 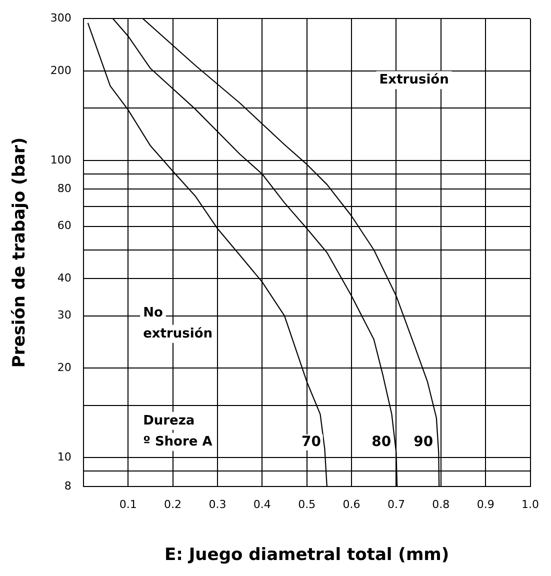 What do you see at coordinates (61, 17) in the screenshot?
I see `y-tick-label: 300` at bounding box center [61, 17].